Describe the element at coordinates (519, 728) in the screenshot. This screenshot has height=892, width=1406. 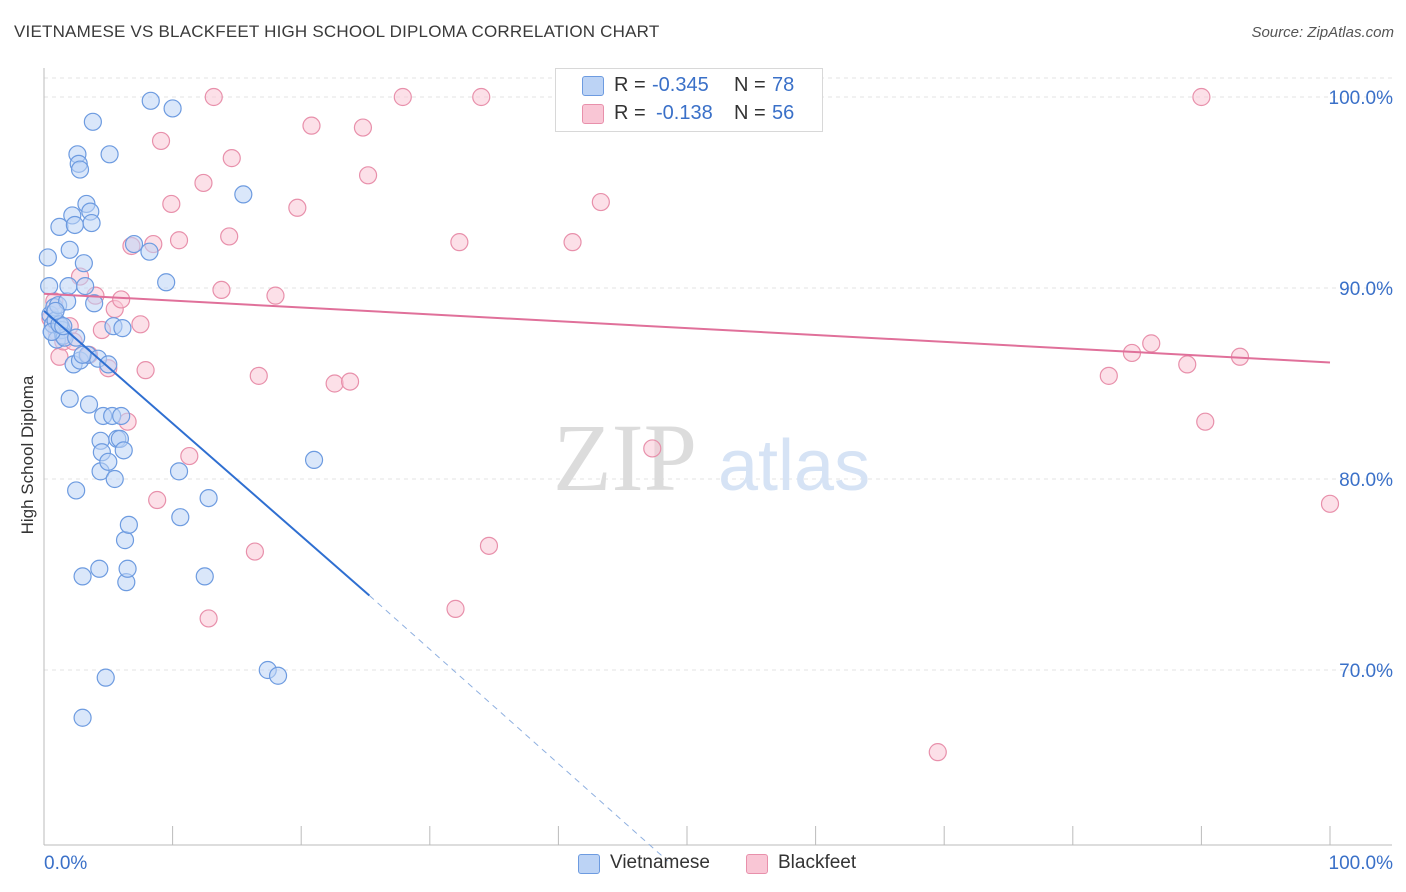
I see `trendline-extension-vietnamese` at that location.